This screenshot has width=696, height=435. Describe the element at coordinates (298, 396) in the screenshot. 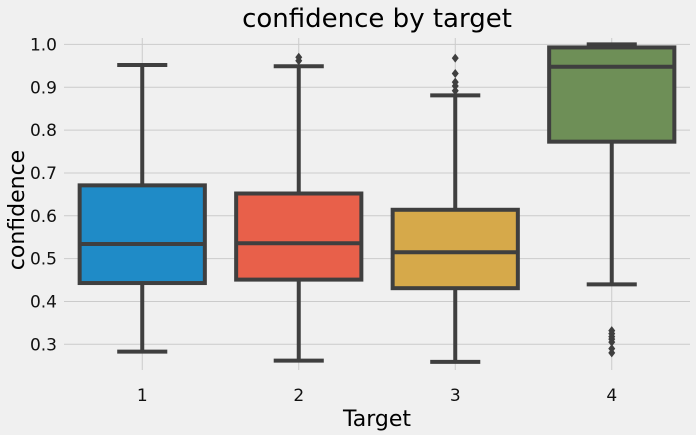

I see `x-tick-label: 2` at that location.